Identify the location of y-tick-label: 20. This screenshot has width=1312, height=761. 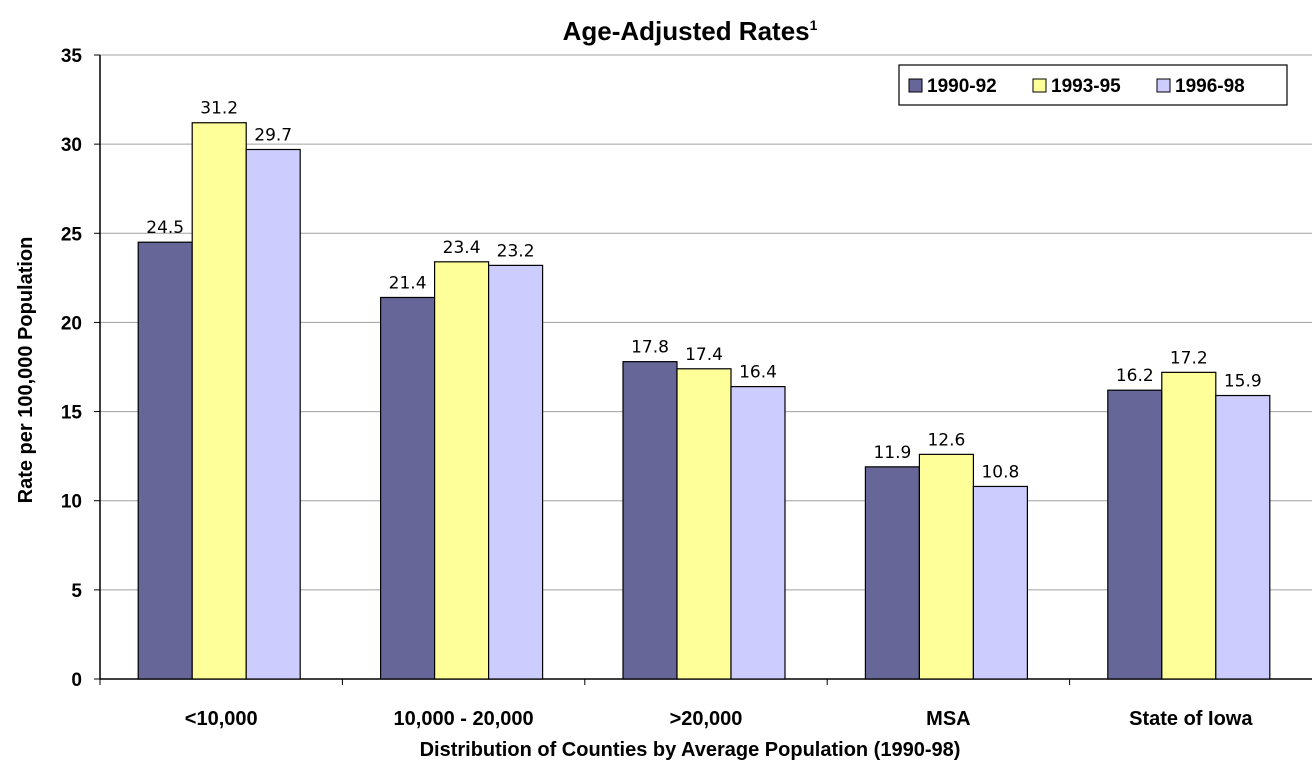
(71, 323).